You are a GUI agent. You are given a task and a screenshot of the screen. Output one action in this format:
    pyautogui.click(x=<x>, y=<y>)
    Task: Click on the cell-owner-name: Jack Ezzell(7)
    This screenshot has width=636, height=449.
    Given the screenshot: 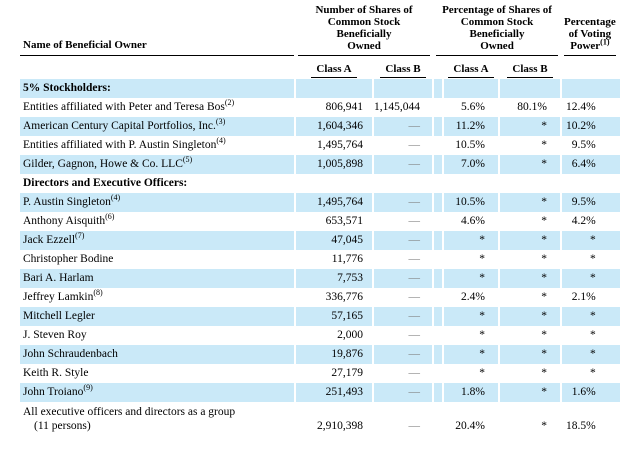 What is the action you would take?
    pyautogui.click(x=157, y=240)
    